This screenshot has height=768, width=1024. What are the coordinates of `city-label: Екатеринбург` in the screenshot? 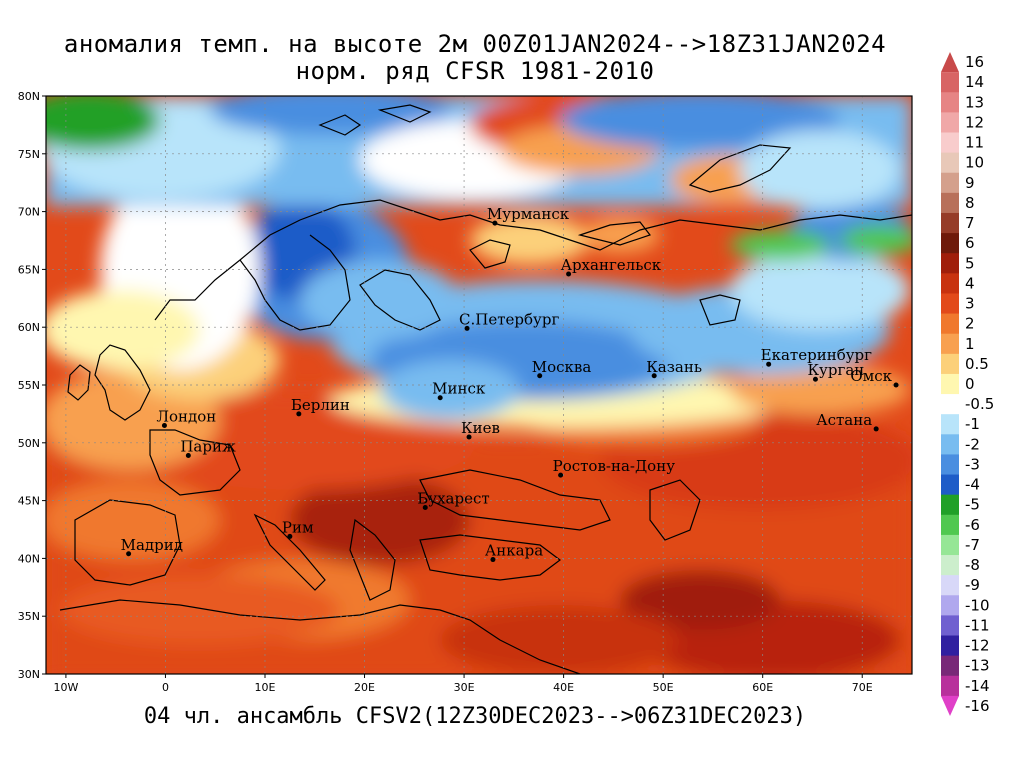 It's located at (816, 355).